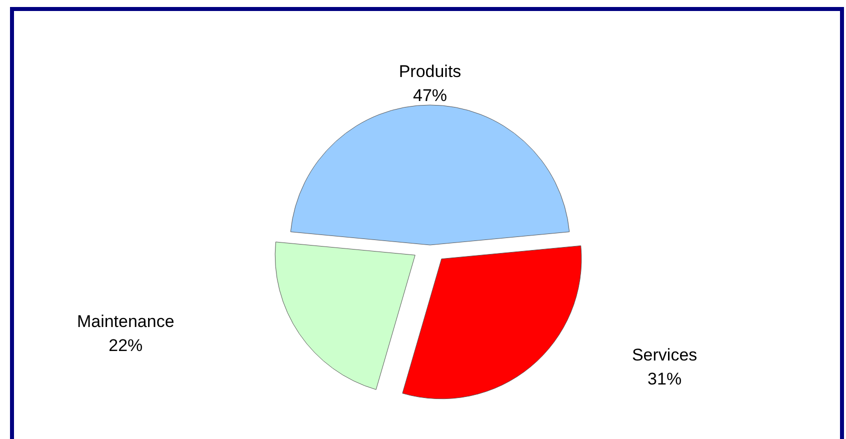 The image size is (846, 439). Describe the element at coordinates (430, 95) in the screenshot. I see `data-label: 47%` at that location.